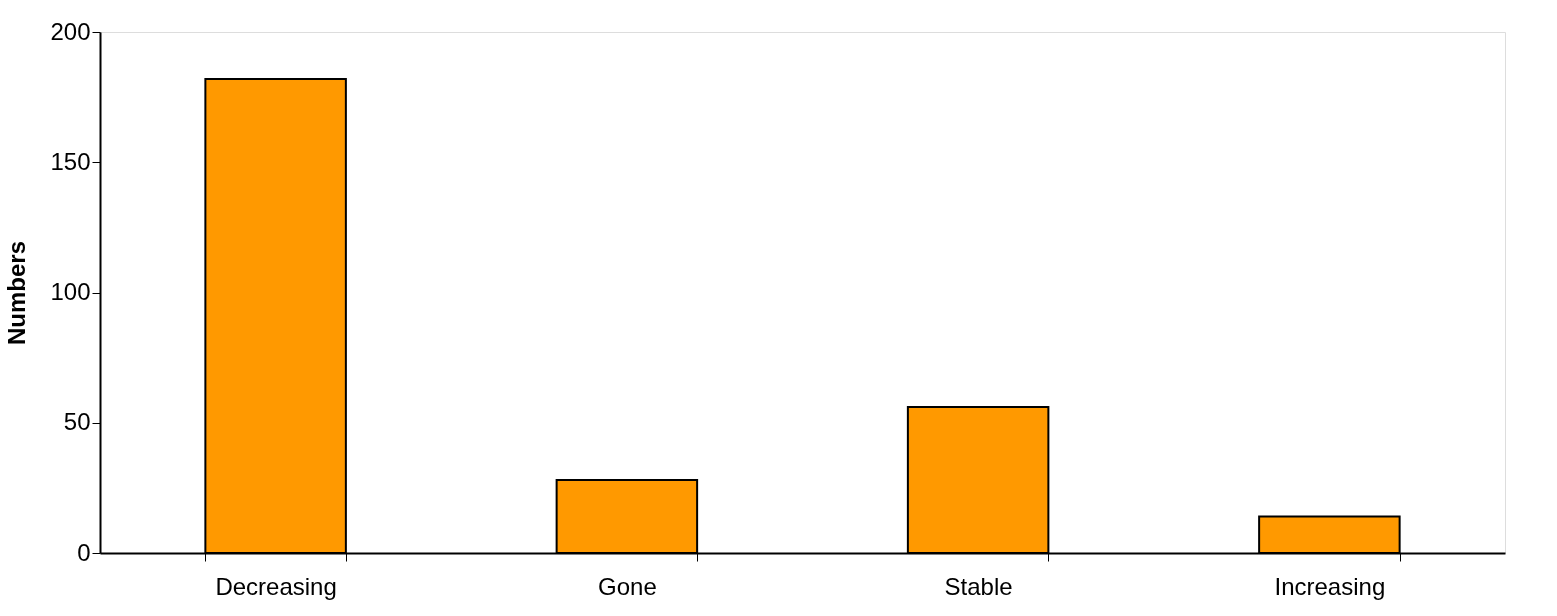 The height and width of the screenshot is (616, 1557). I want to click on y-tick-label: 200, so click(70, 31).